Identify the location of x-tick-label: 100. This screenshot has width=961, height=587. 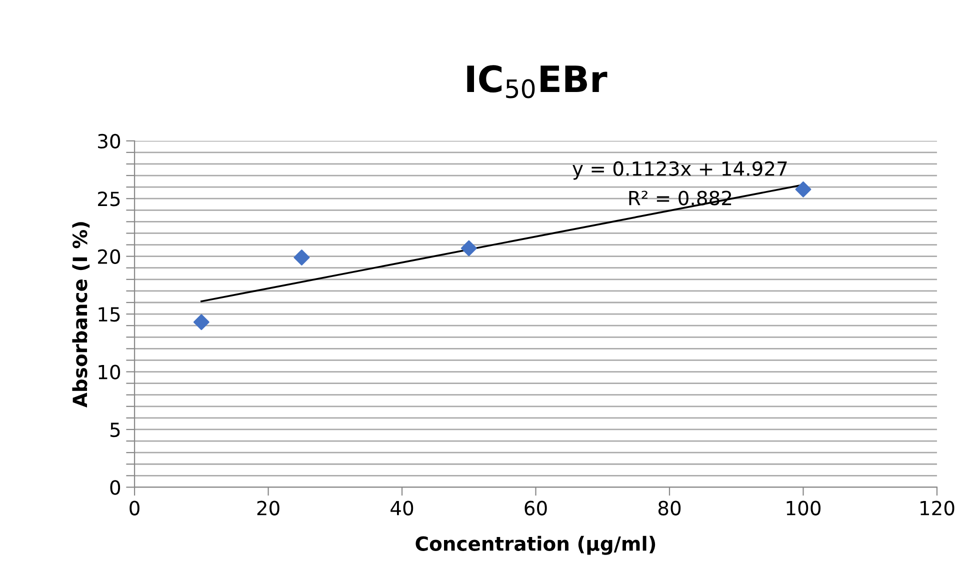
(803, 508).